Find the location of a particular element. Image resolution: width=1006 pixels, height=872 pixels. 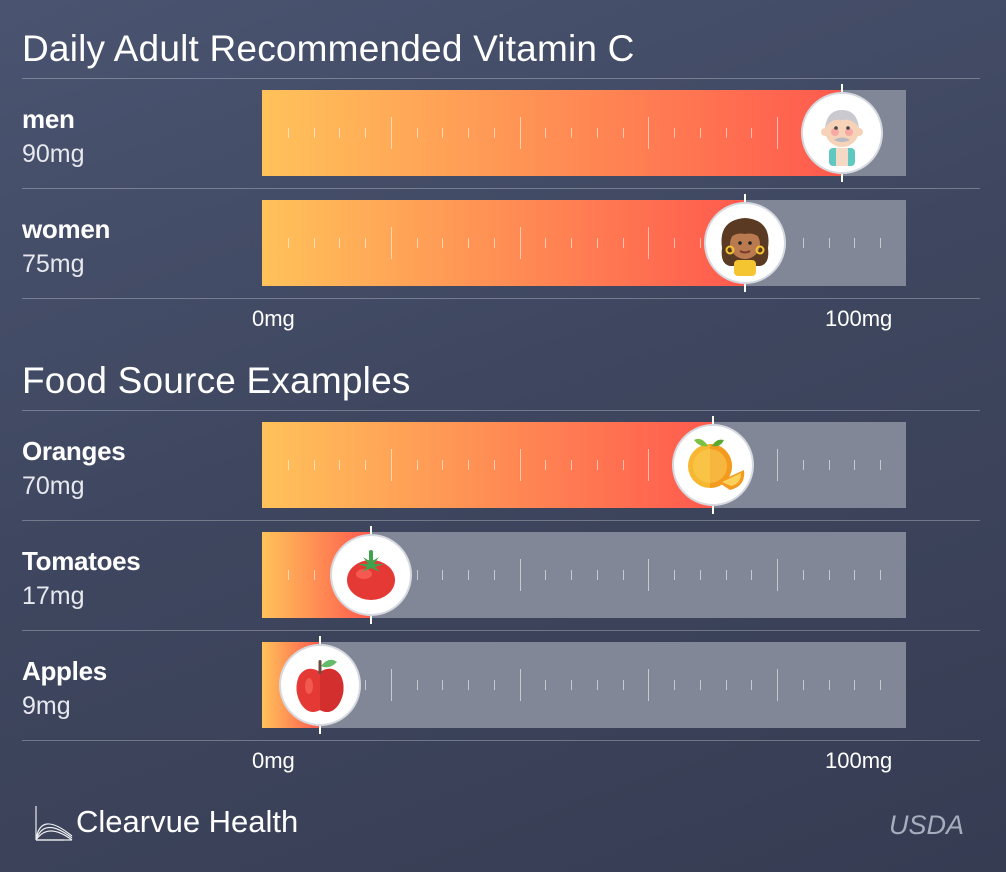

brand-logo: Clearvue Health is located at coordinates (166, 822).